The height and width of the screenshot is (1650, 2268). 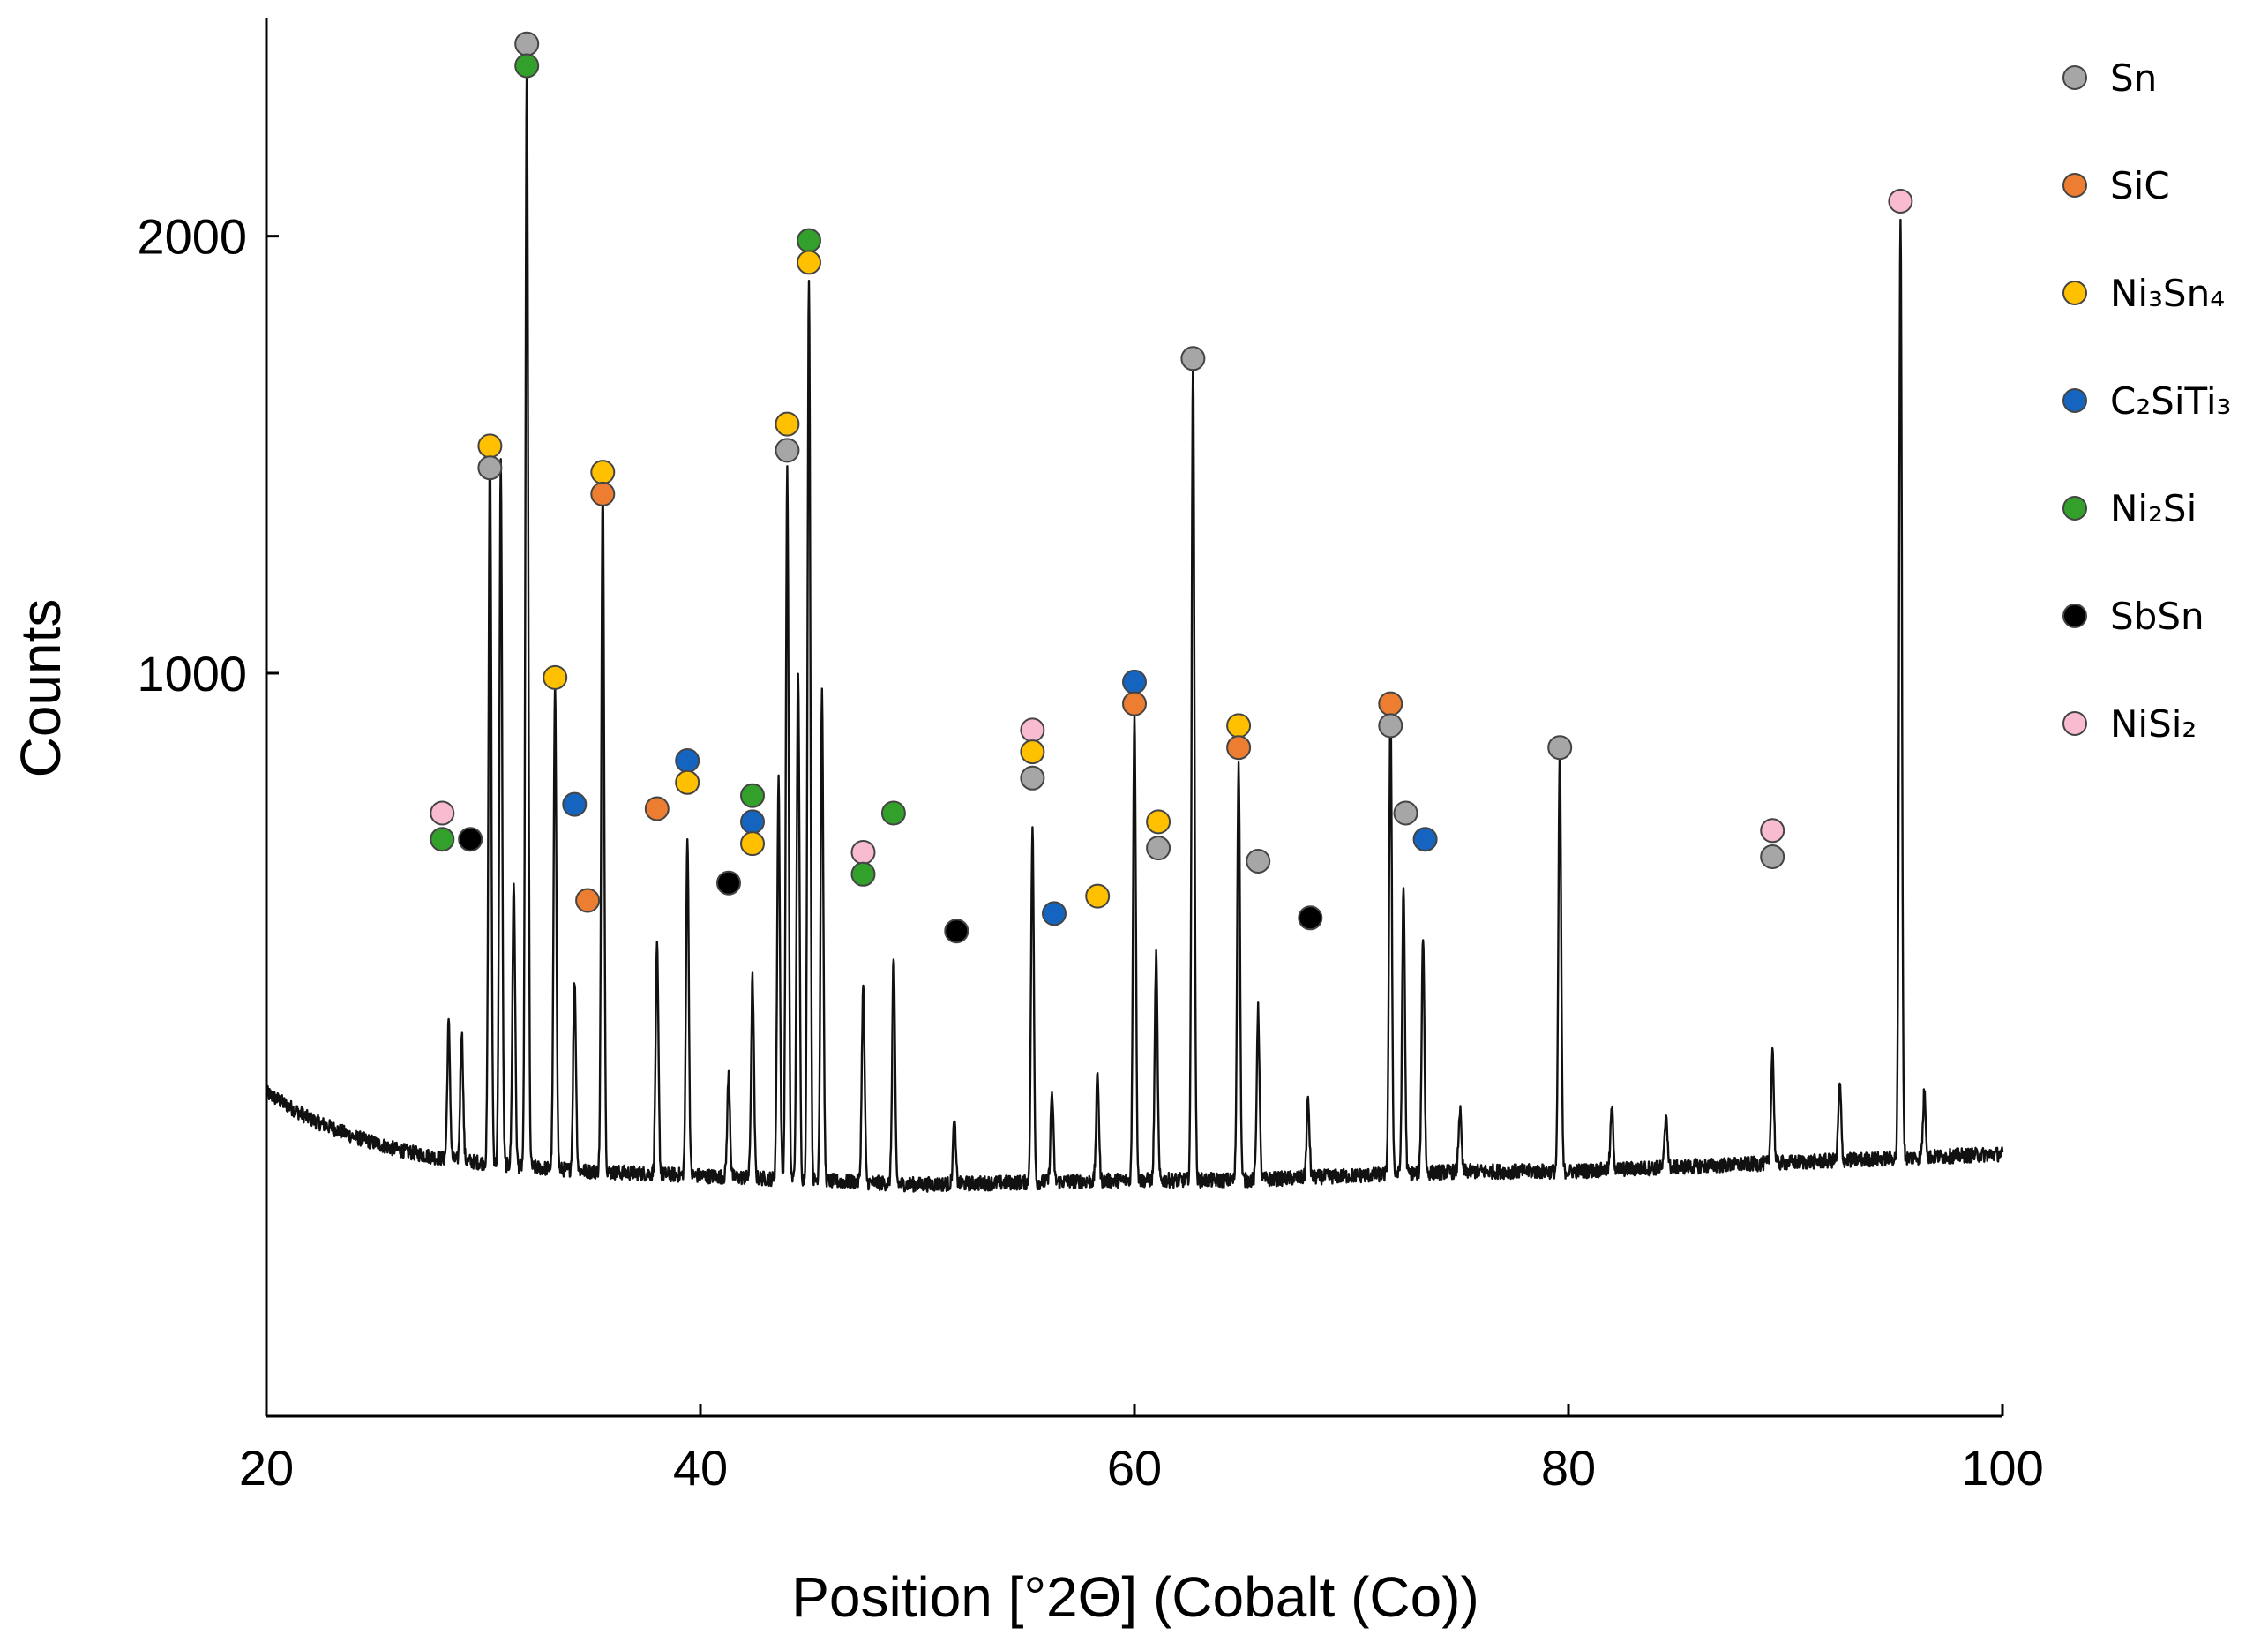 I want to click on x-tick-label: 80, so click(x=1568, y=1468).